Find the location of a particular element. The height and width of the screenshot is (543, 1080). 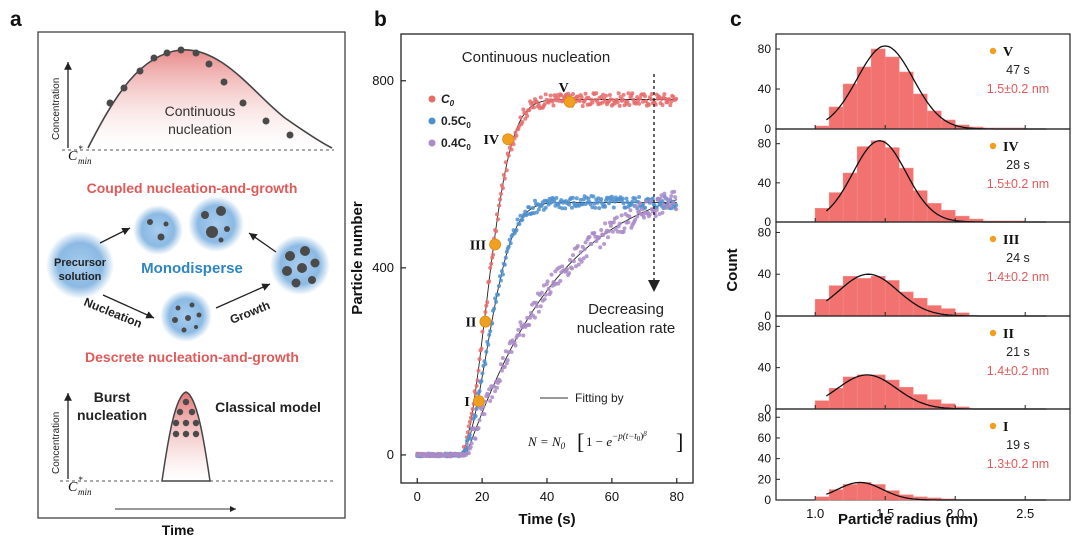

cmin-c-top: C is located at coordinates (73, 156).